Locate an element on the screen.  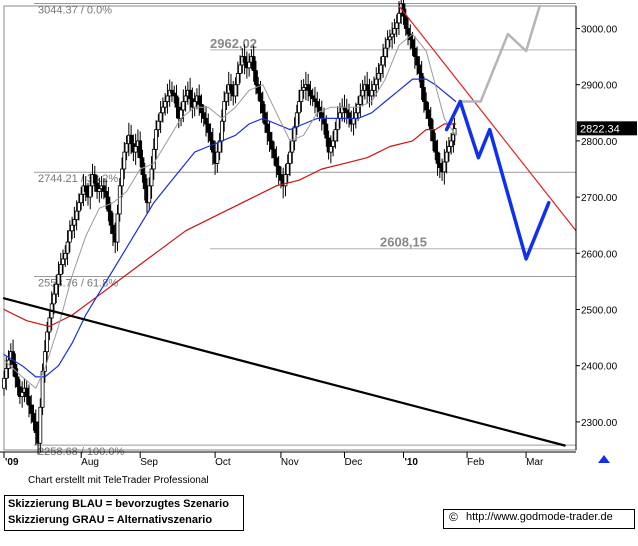
x-tick-label: Aug is located at coordinates (90, 462).